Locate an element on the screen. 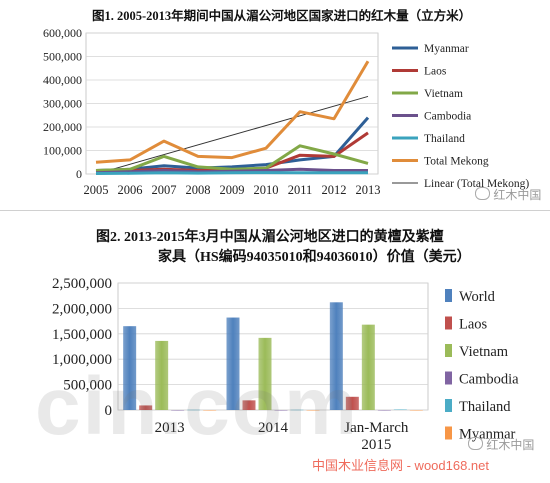 Image resolution: width=550 pixels, height=483 pixels. chart-1-y-tick-label: 200,000 is located at coordinates (62, 127).